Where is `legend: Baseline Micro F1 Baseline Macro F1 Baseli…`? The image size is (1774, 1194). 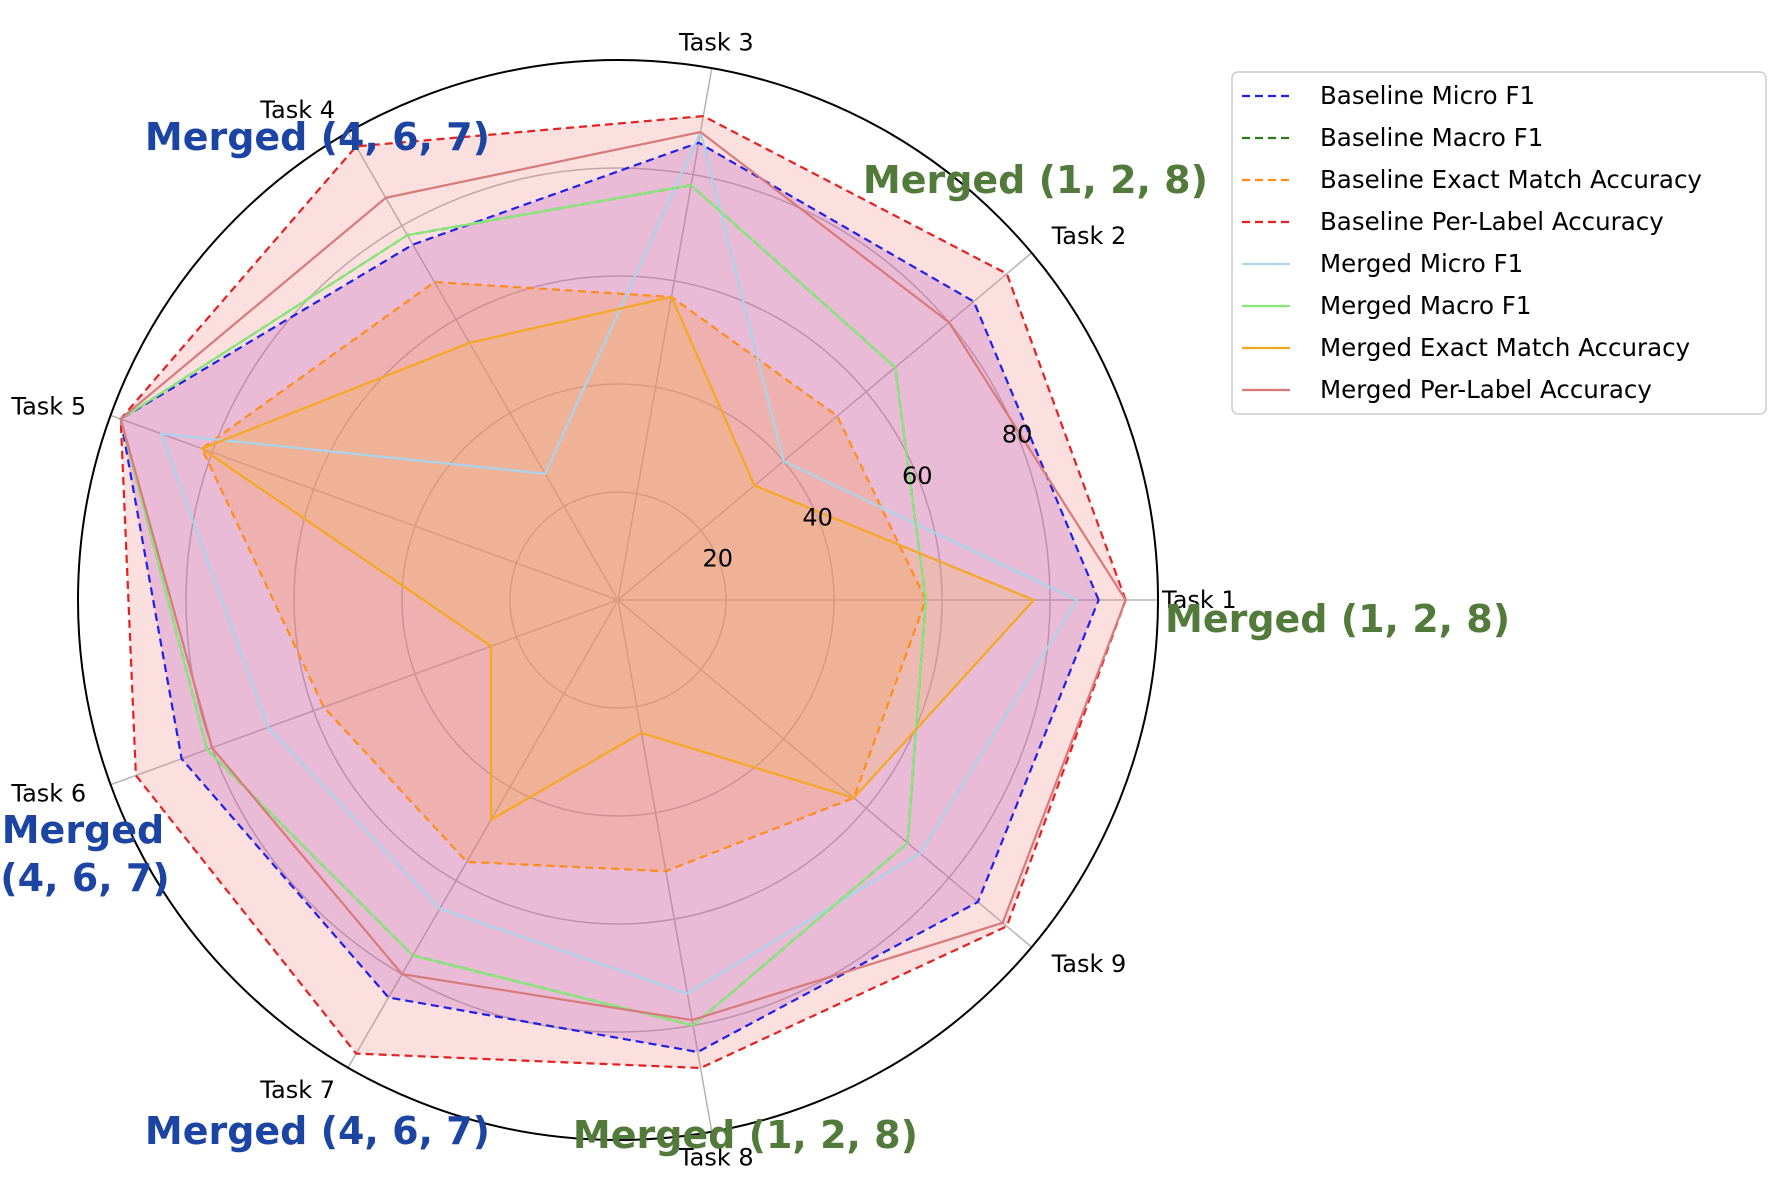 legend: Baseline Micro F1 Baseline Macro F1 Baseli… is located at coordinates (1499, 243).